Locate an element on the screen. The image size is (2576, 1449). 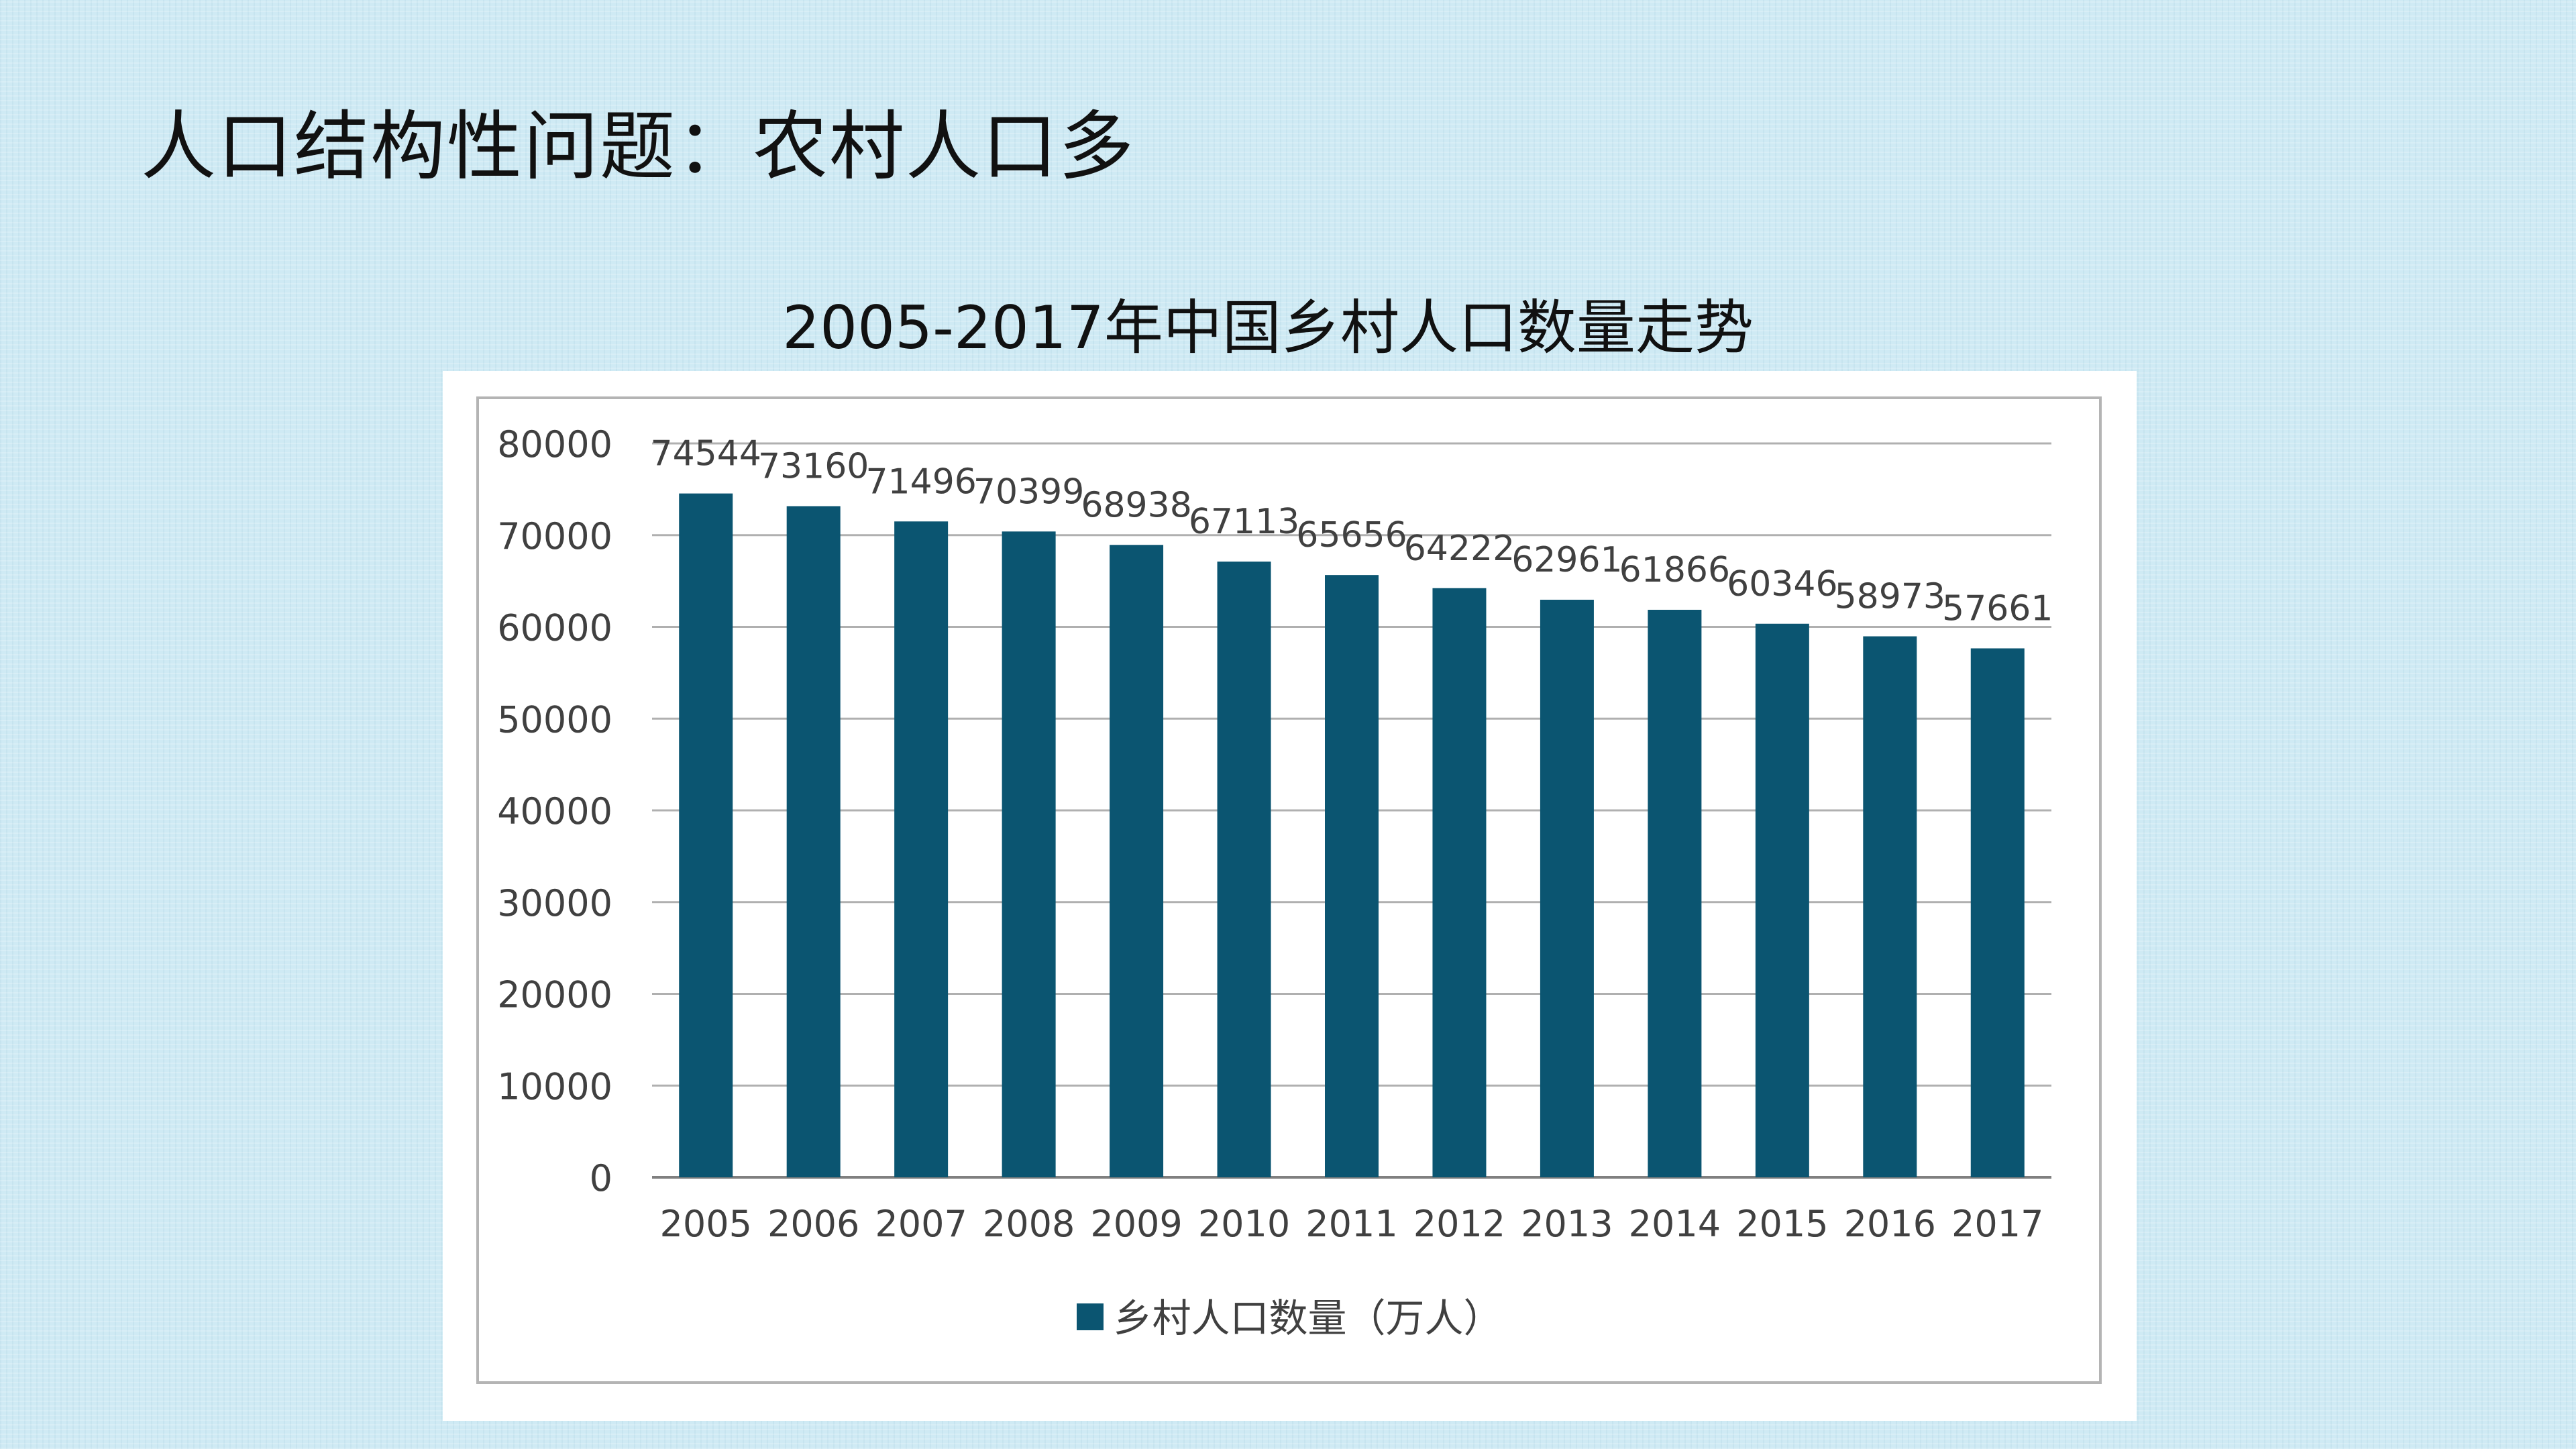
bar-2006 is located at coordinates (813, 841).